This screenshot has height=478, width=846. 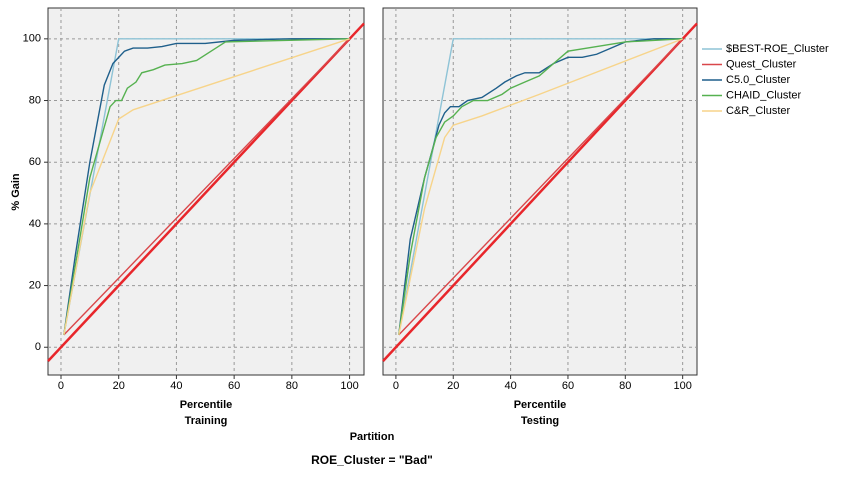 What do you see at coordinates (38, 347) in the screenshot?
I see `y-tick-label: 0` at bounding box center [38, 347].